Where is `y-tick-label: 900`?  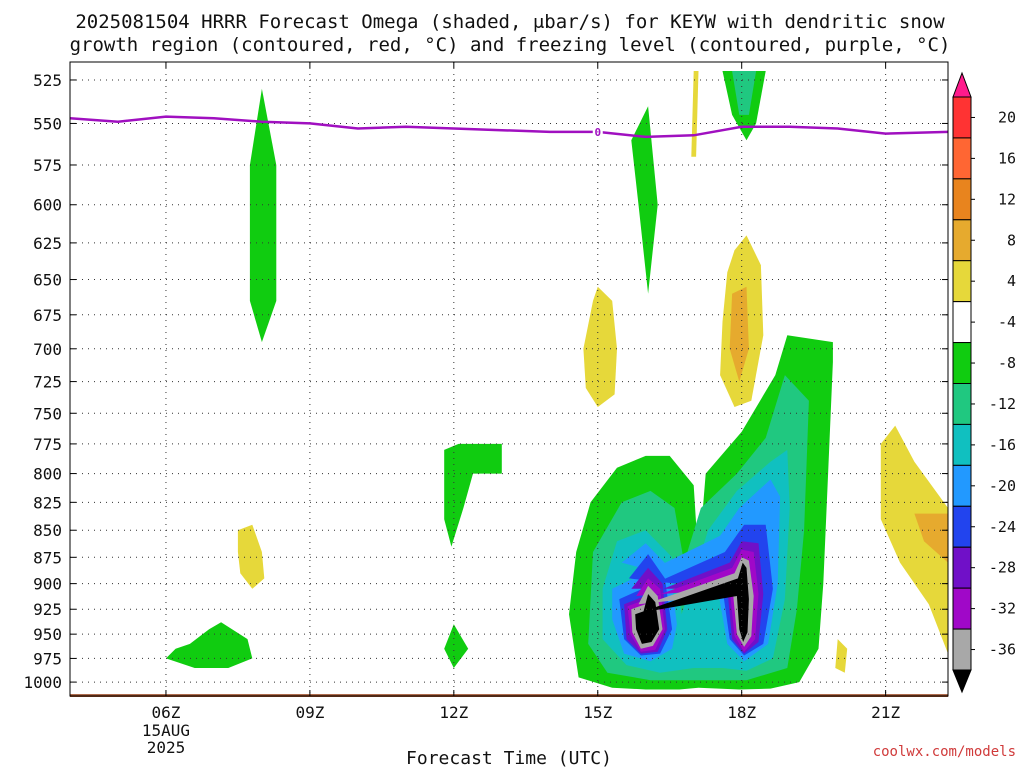 y-tick-label: 900 is located at coordinates (47, 584).